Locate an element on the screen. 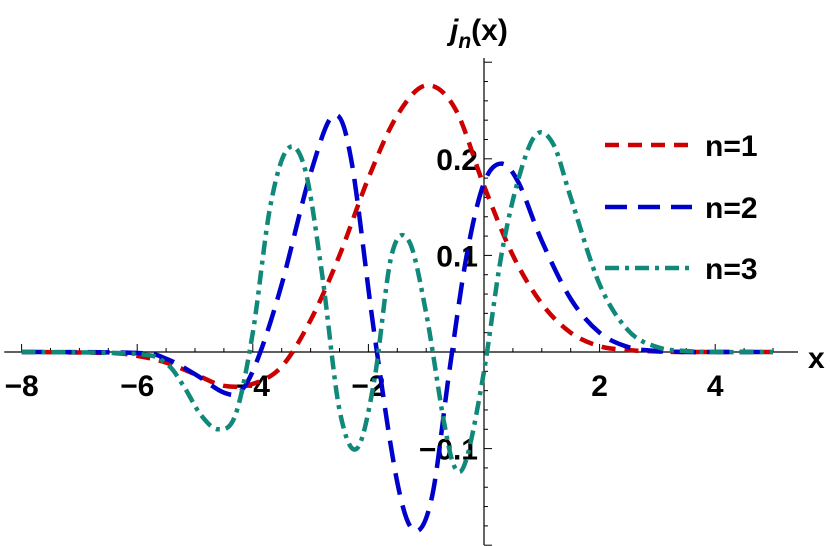 Image resolution: width=830 pixels, height=546 pixels. x-tick-label: −8 is located at coordinates (21, 386).